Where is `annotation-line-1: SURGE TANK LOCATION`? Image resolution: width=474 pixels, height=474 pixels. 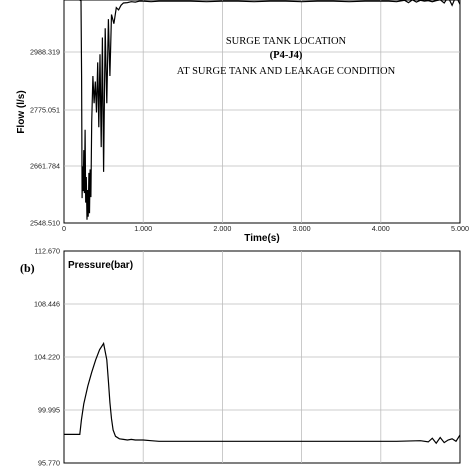 annotation-line-1: SURGE TANK LOCATION is located at coordinates (286, 41).